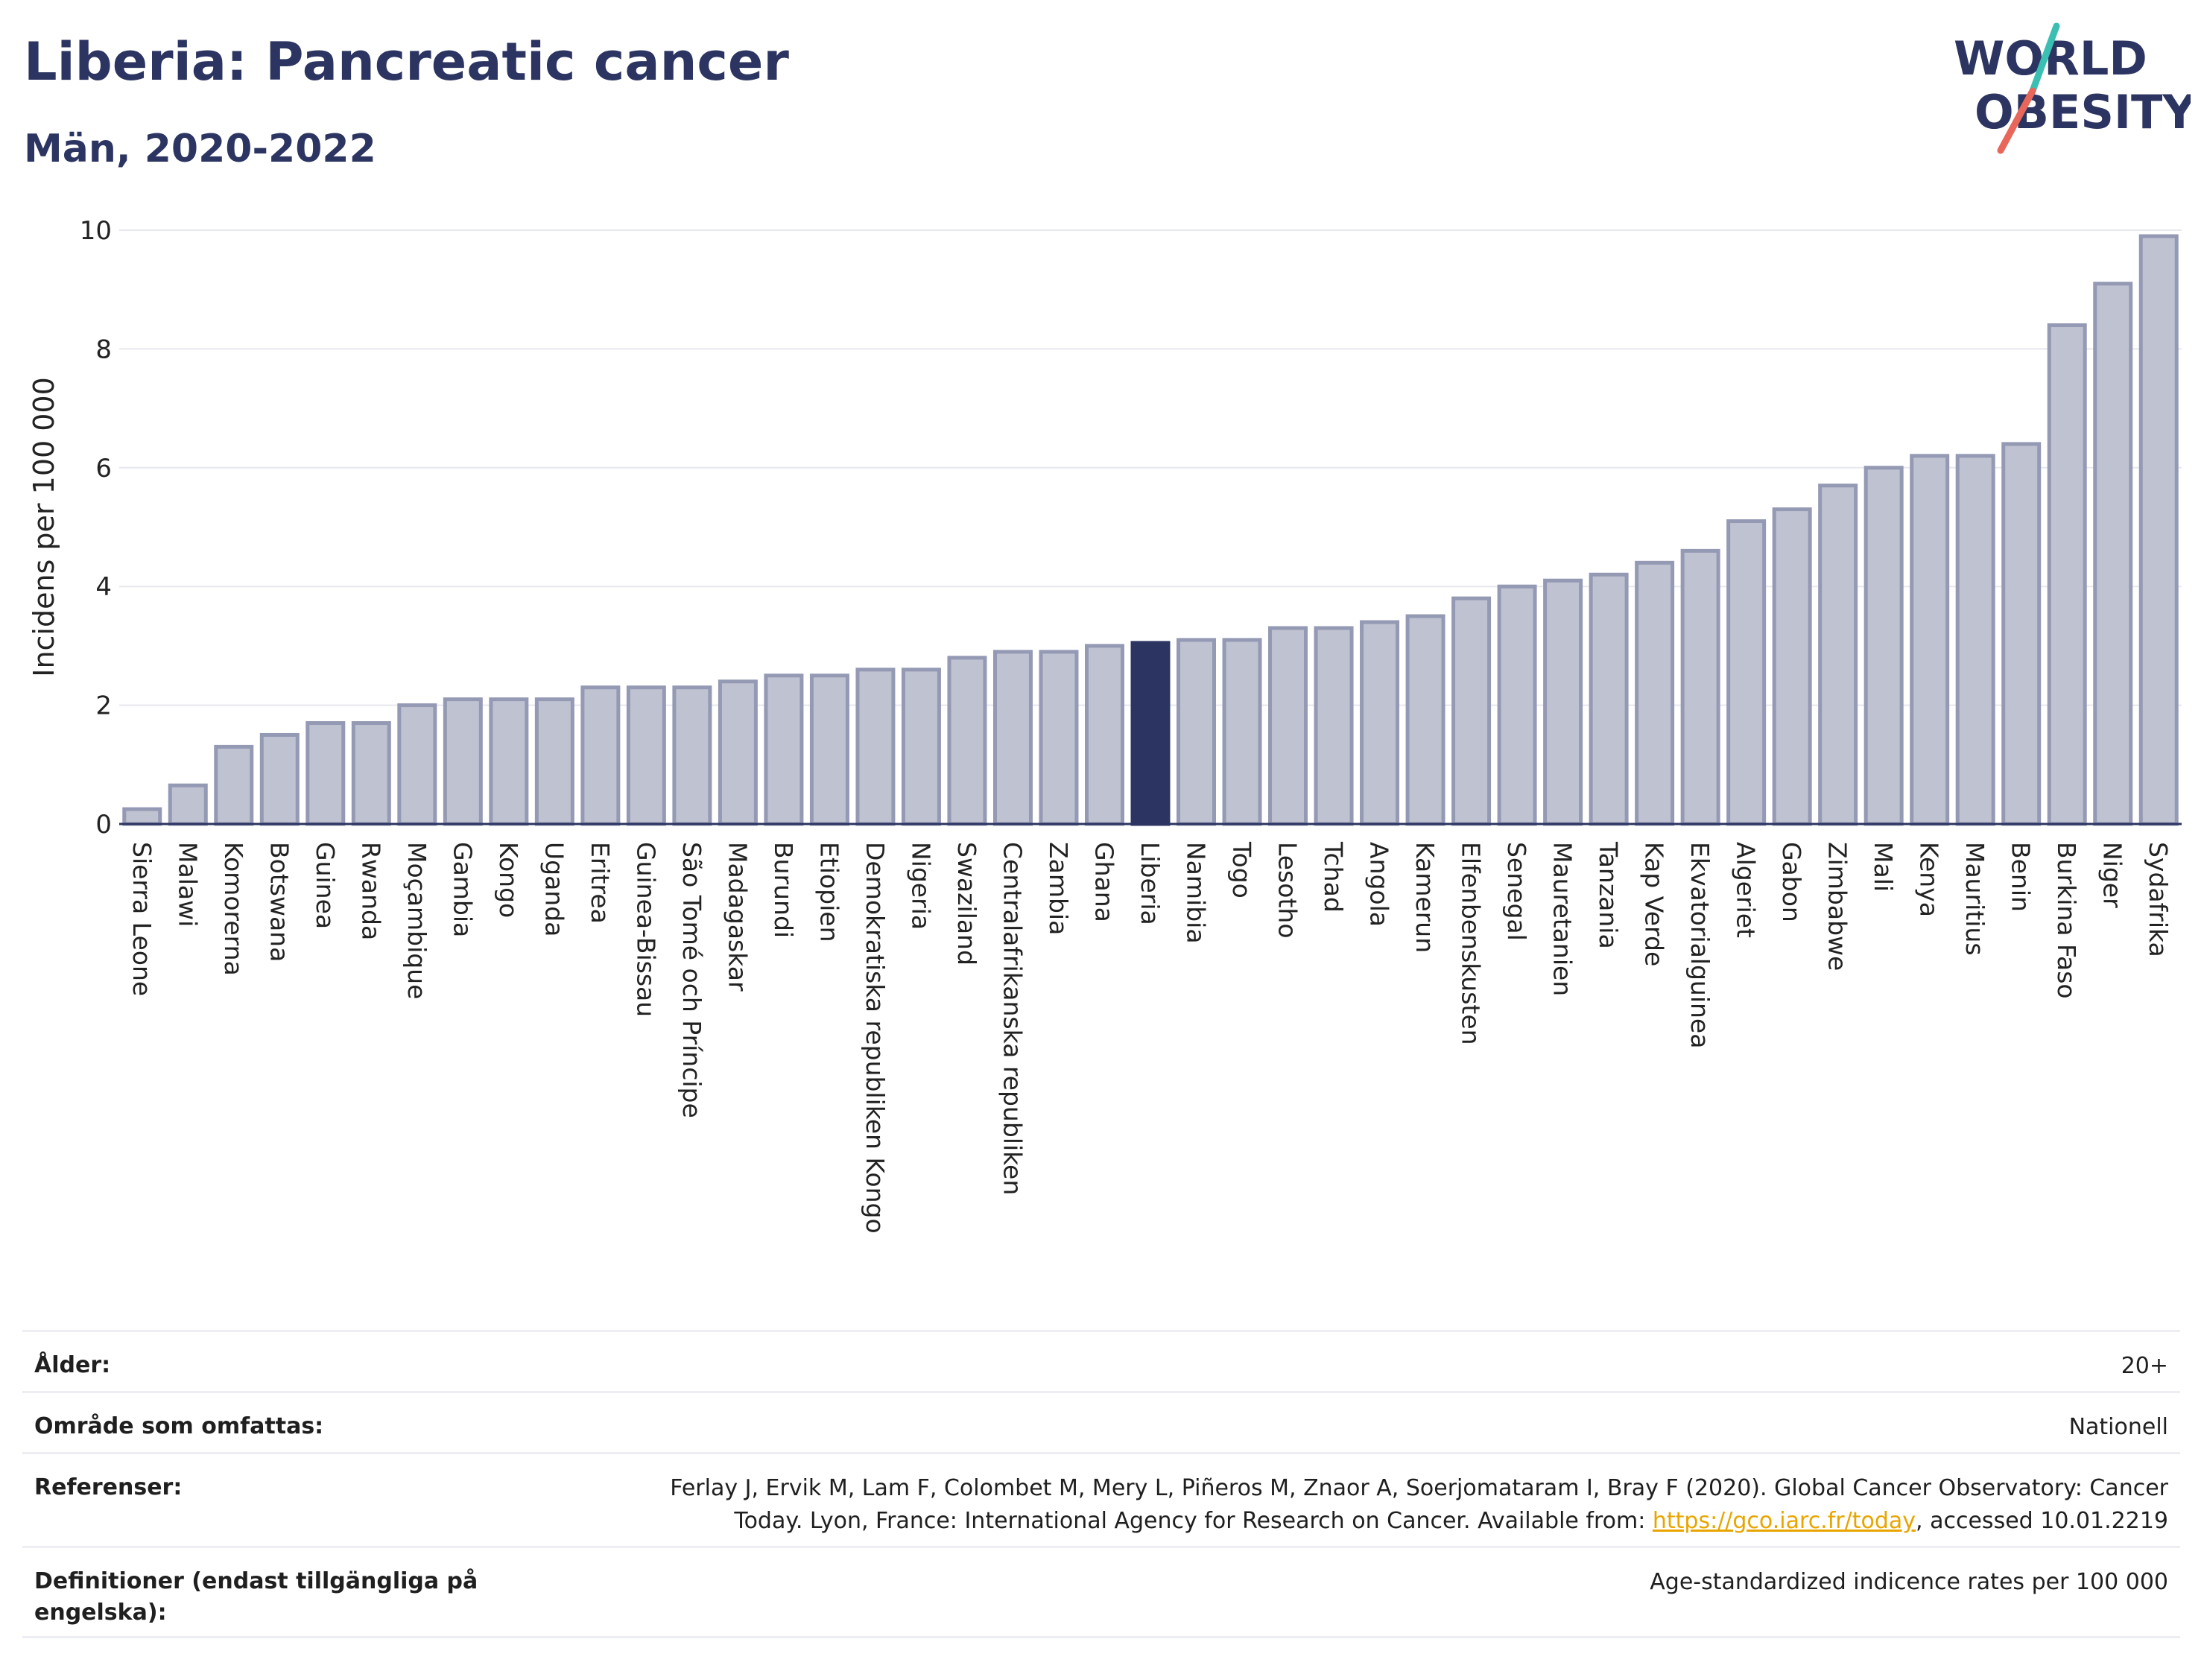  What do you see at coordinates (1333, 877) in the screenshot?
I see `x-tick-label: Tchad` at bounding box center [1333, 877].